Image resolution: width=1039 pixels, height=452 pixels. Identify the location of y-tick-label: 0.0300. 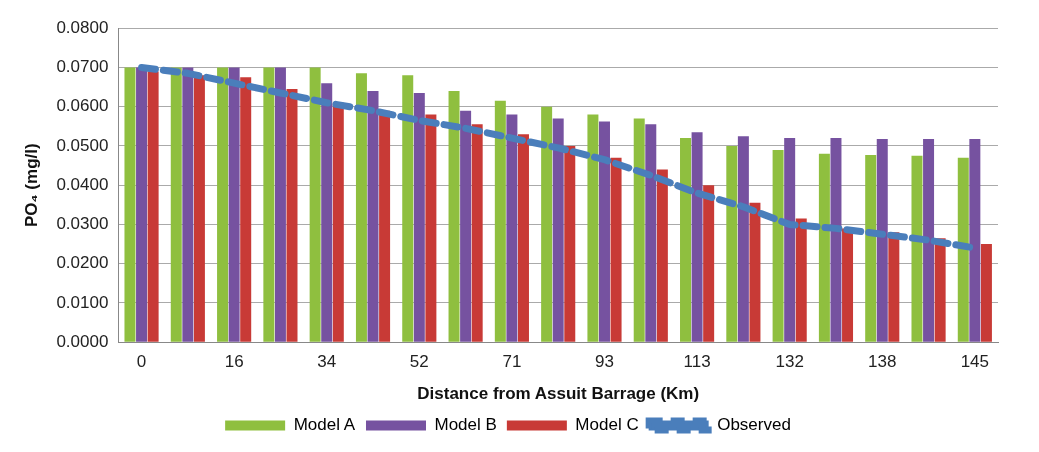
(82, 224).